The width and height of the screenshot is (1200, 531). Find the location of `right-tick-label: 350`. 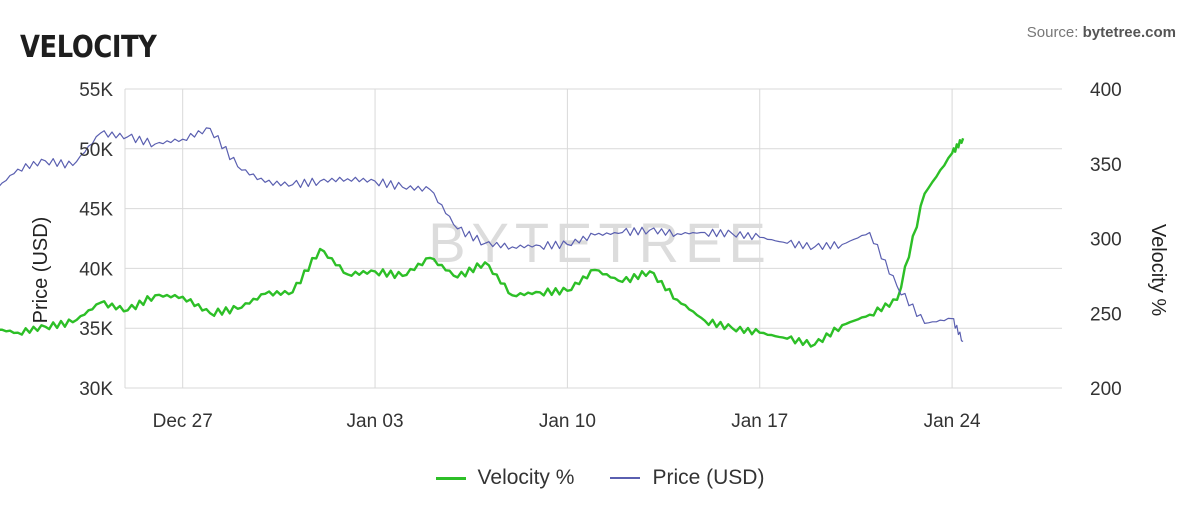

right-tick-label: 350 is located at coordinates (1106, 165).